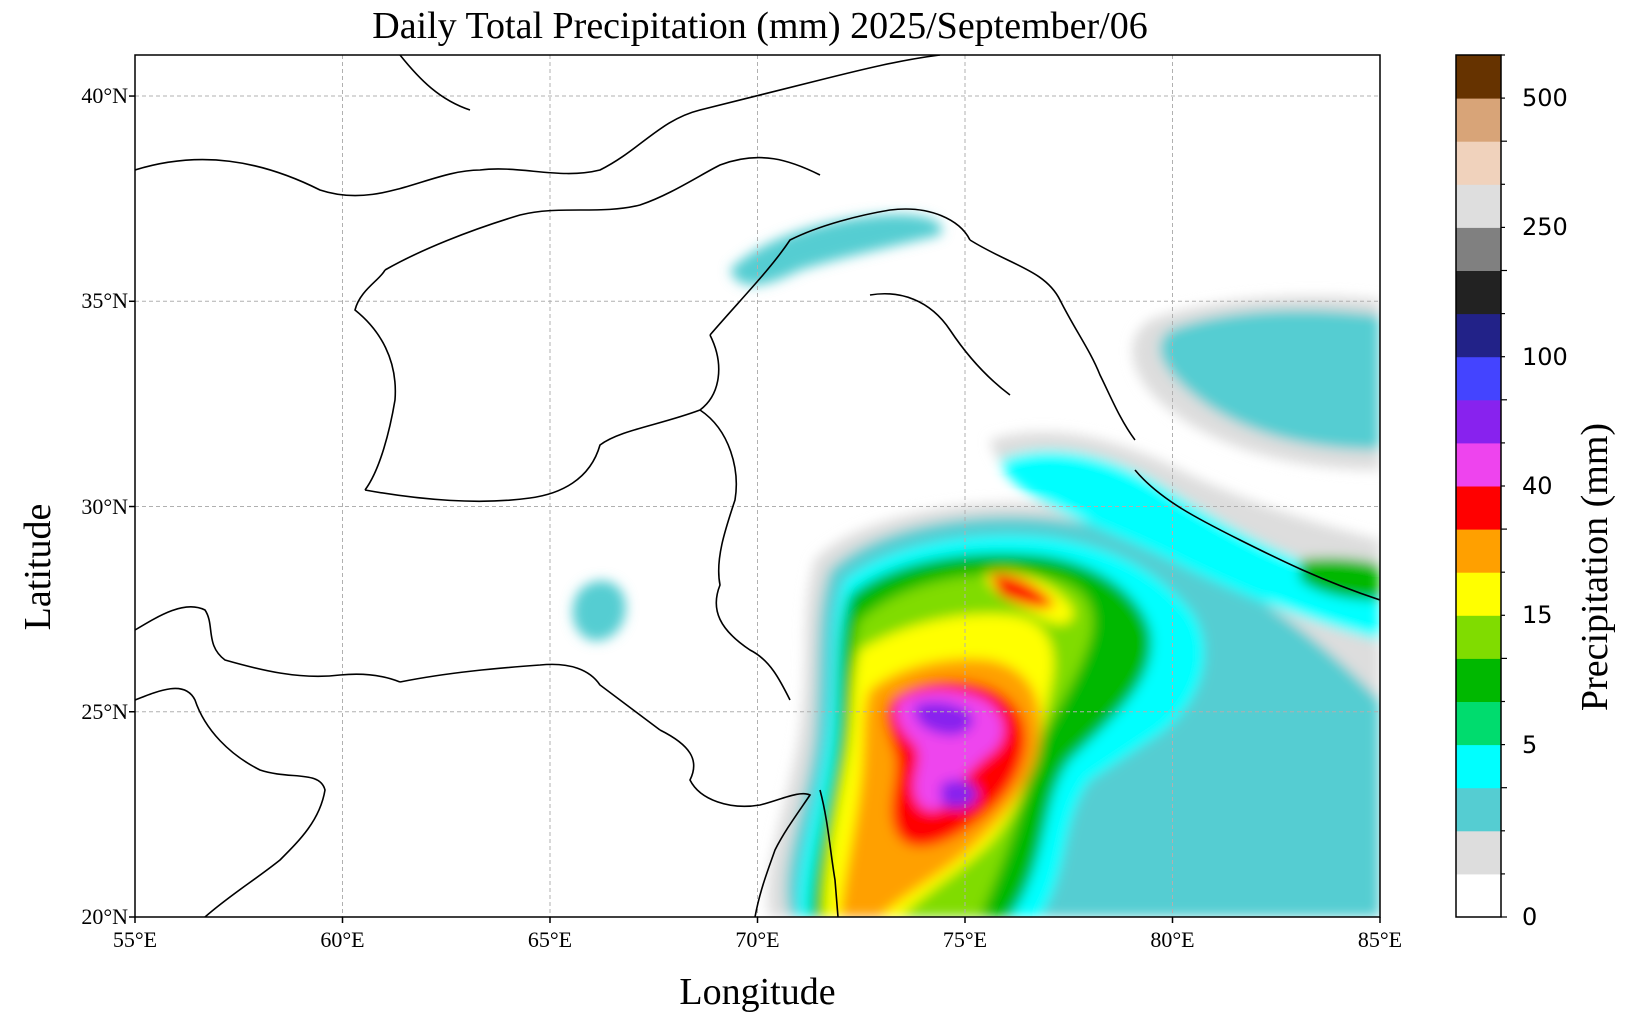 This screenshot has width=1632, height=1022. I want to click on china-india-border, so click(1052, 340).